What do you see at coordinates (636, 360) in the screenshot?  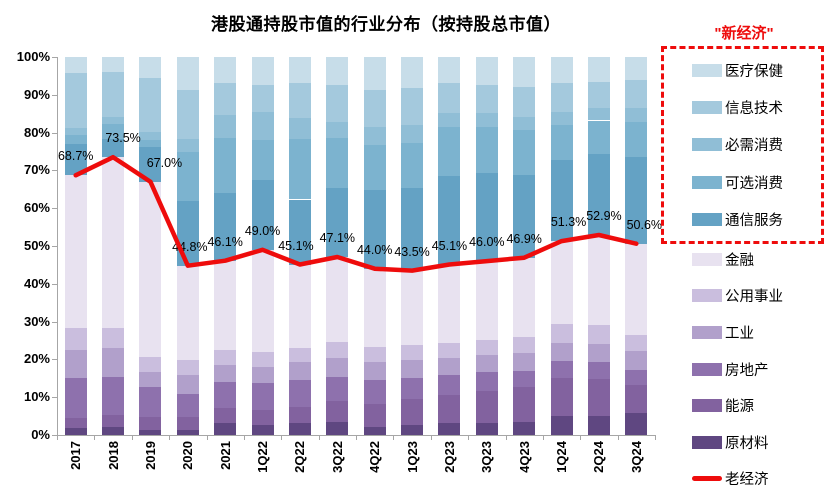 I see `bar-segment-工业-3Q24` at bounding box center [636, 360].